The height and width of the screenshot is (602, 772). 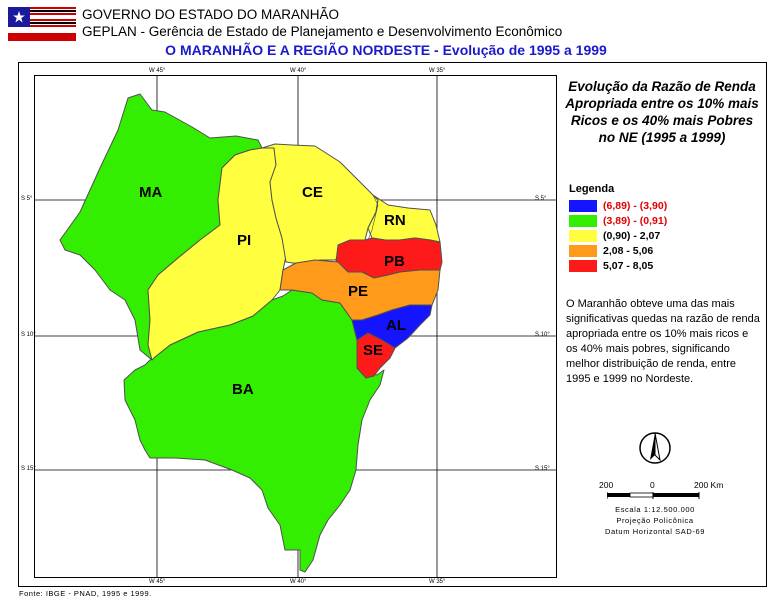 I want to click on scale-bar-graphic, so click(x=653, y=495).